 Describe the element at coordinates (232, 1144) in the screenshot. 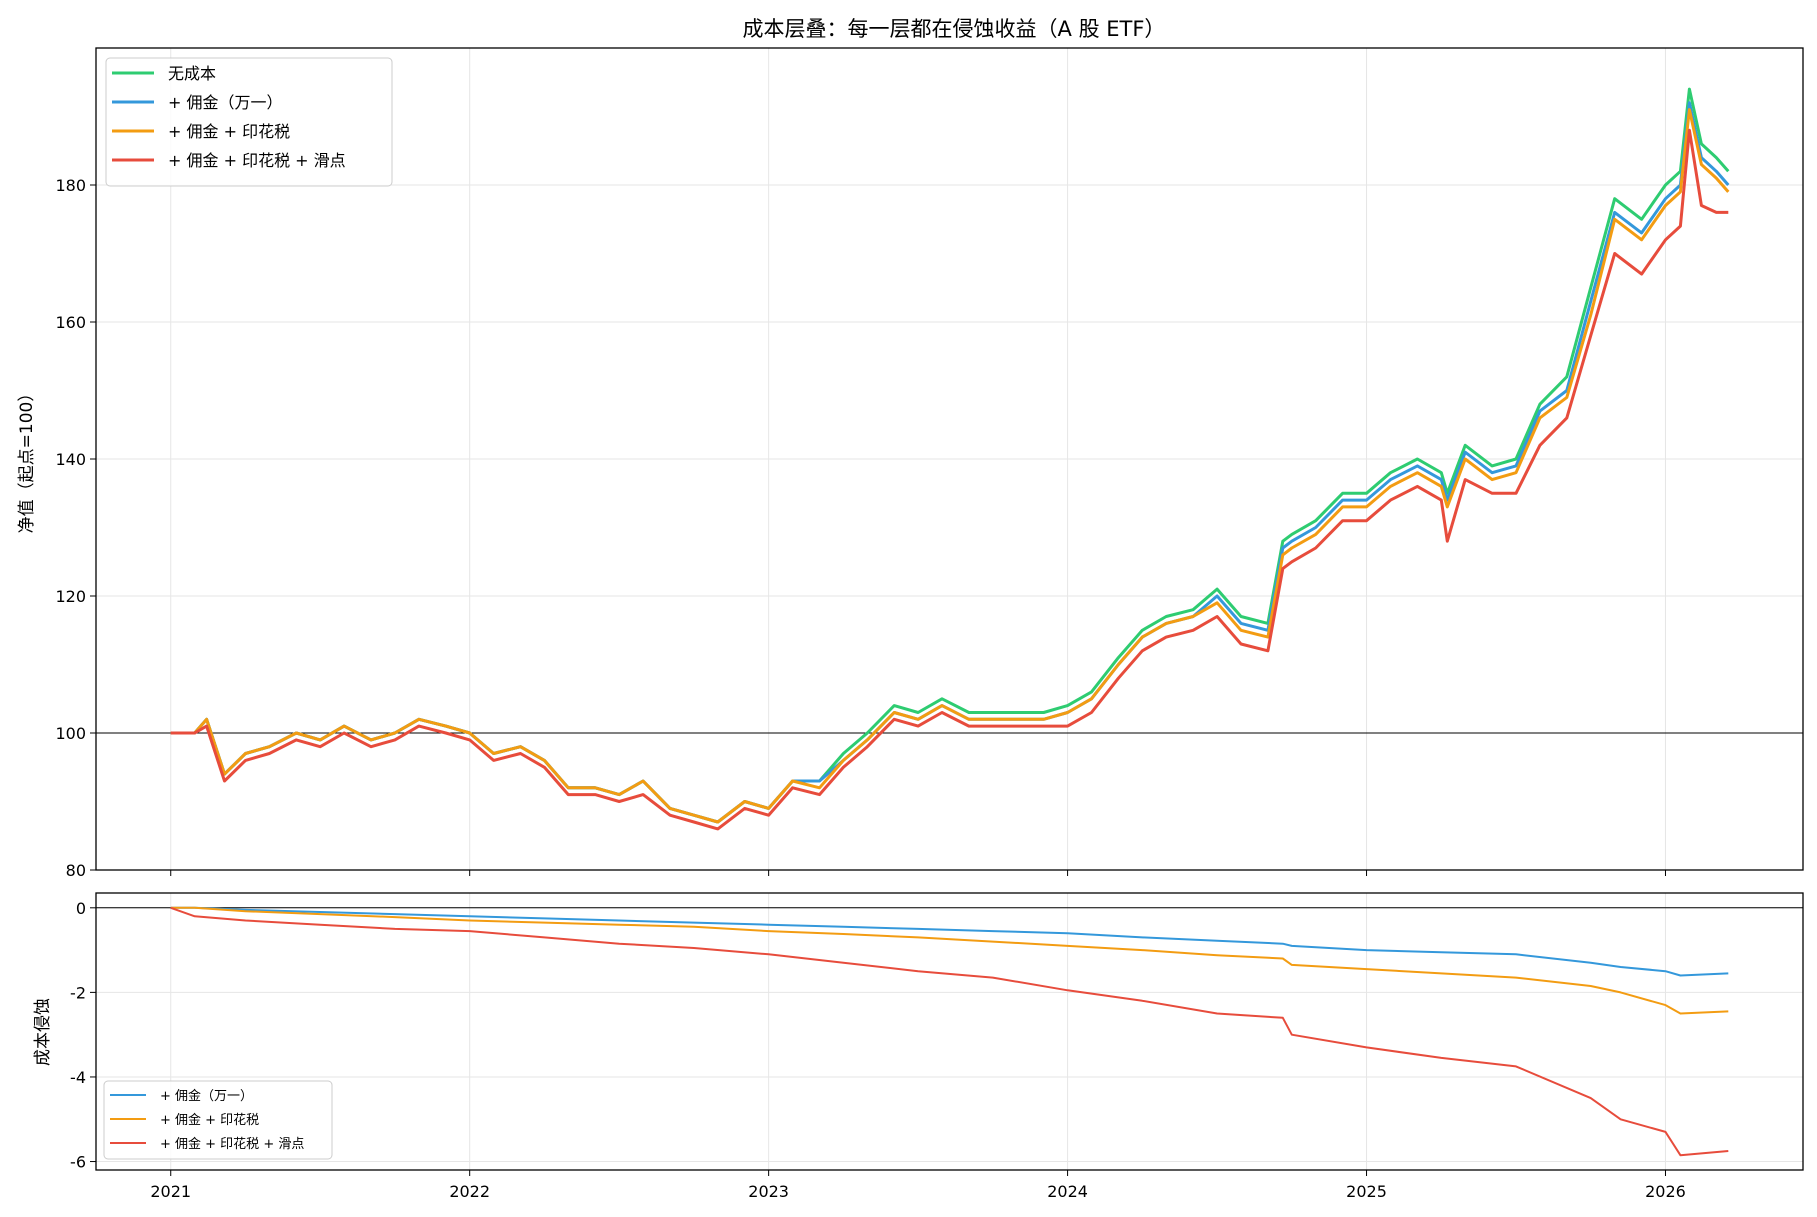

I see `bot-legend-label-2: + 佣金 + 印花税 + 滑点` at that location.